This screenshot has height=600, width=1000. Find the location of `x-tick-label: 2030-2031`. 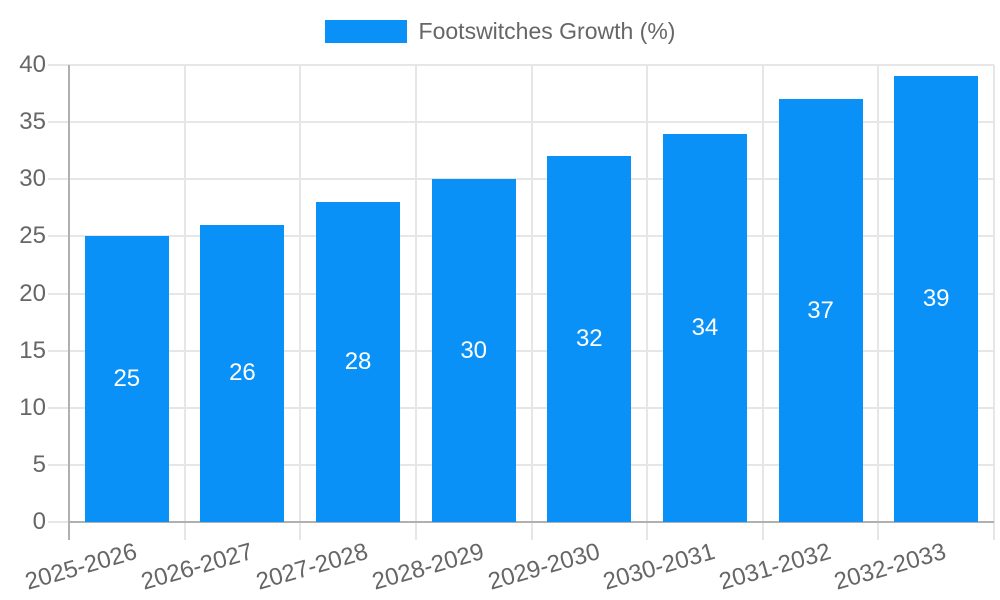

x-tick-label: 2030-2031 is located at coordinates (659, 567).